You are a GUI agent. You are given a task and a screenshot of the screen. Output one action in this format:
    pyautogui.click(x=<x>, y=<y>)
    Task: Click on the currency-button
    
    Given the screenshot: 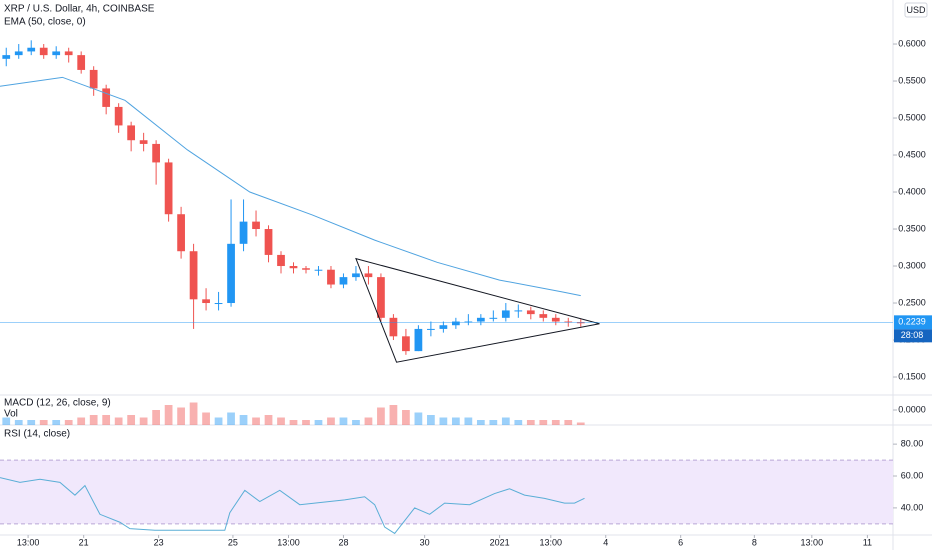 What is the action you would take?
    pyautogui.click(x=916, y=10)
    